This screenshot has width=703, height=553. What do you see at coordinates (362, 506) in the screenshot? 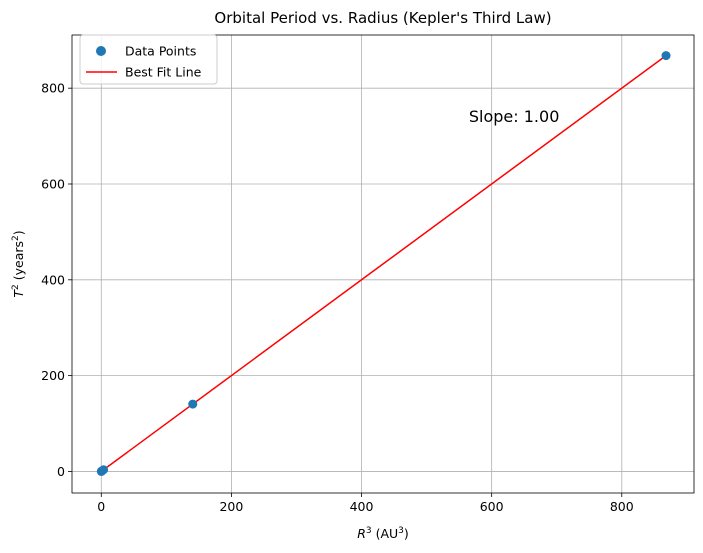
I see `x-tick-label: 400` at bounding box center [362, 506].